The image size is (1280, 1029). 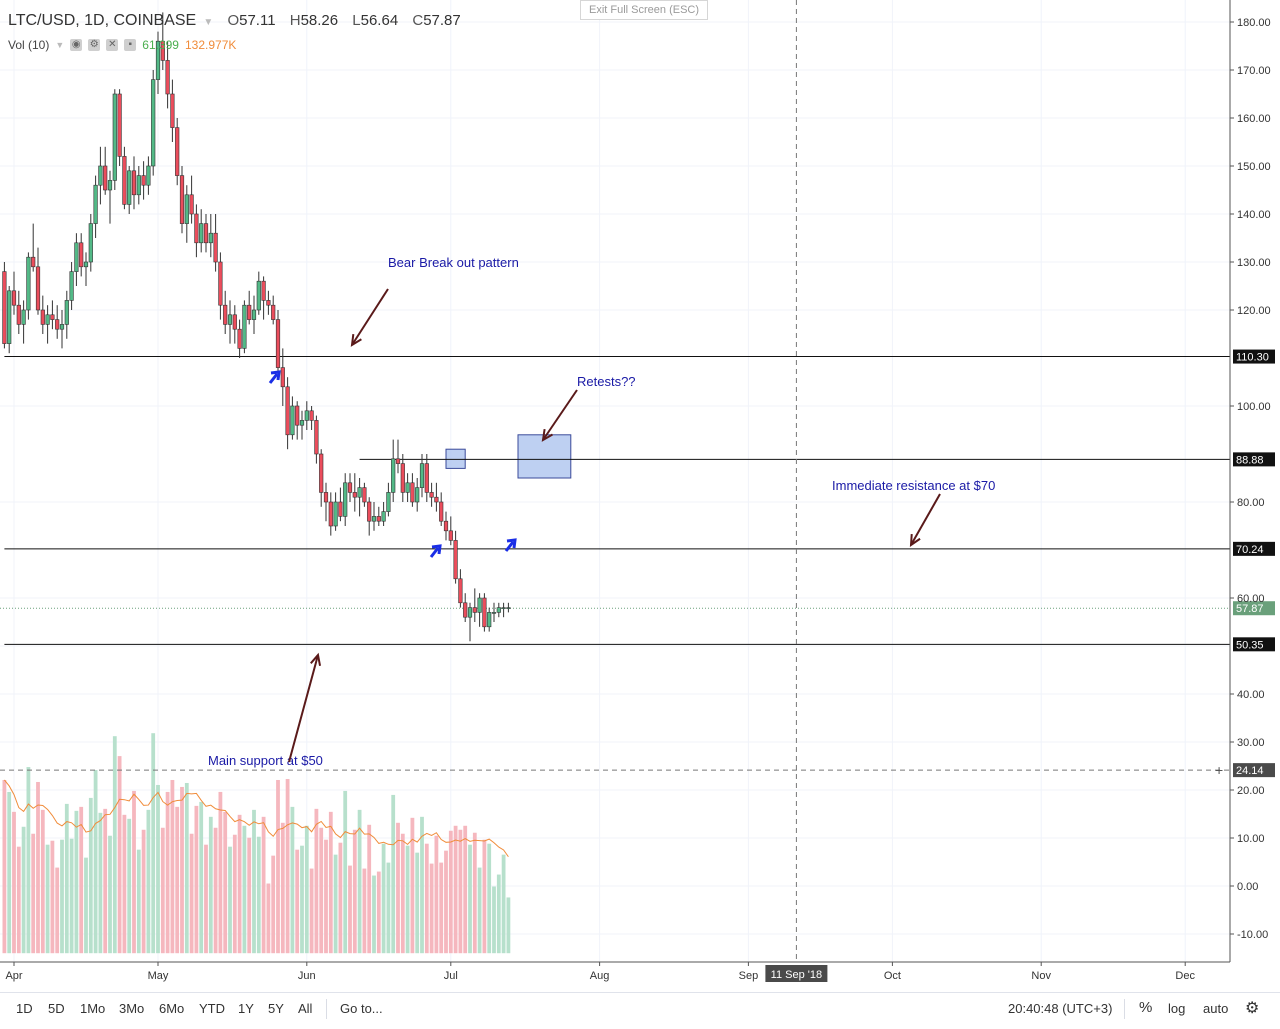 What do you see at coordinates (93, 1008) in the screenshot?
I see `range-1mo-button: 1Mo` at bounding box center [93, 1008].